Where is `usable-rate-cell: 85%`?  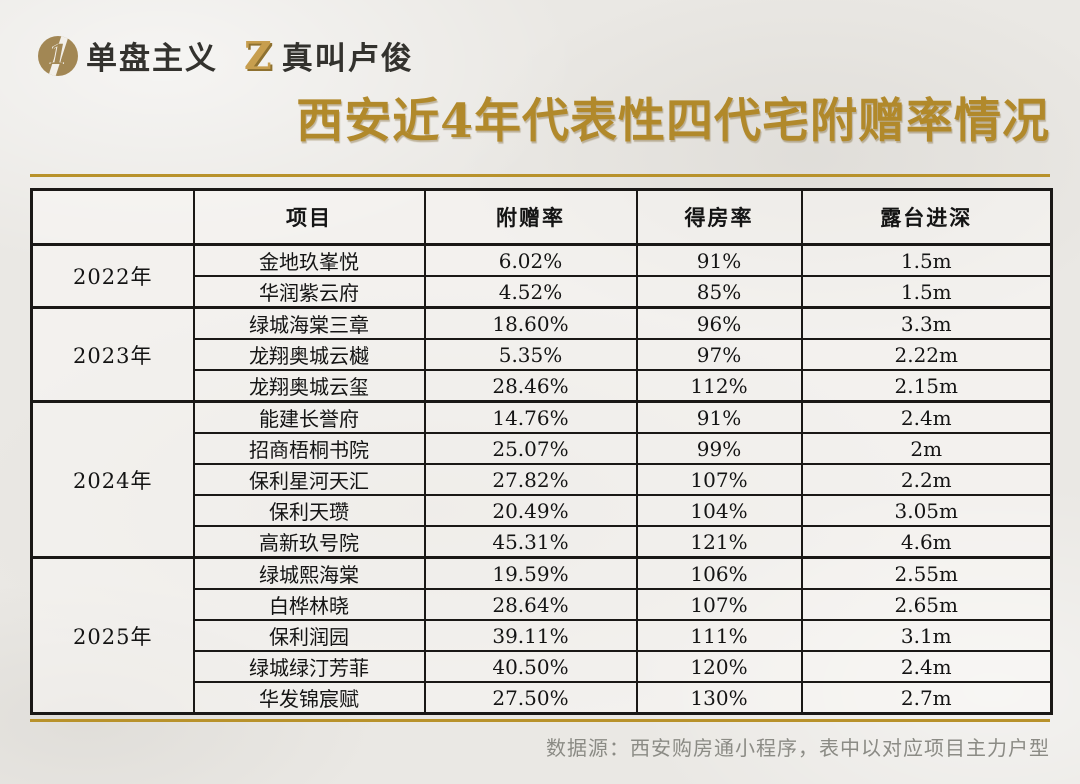 usable-rate-cell: 85% is located at coordinates (719, 292).